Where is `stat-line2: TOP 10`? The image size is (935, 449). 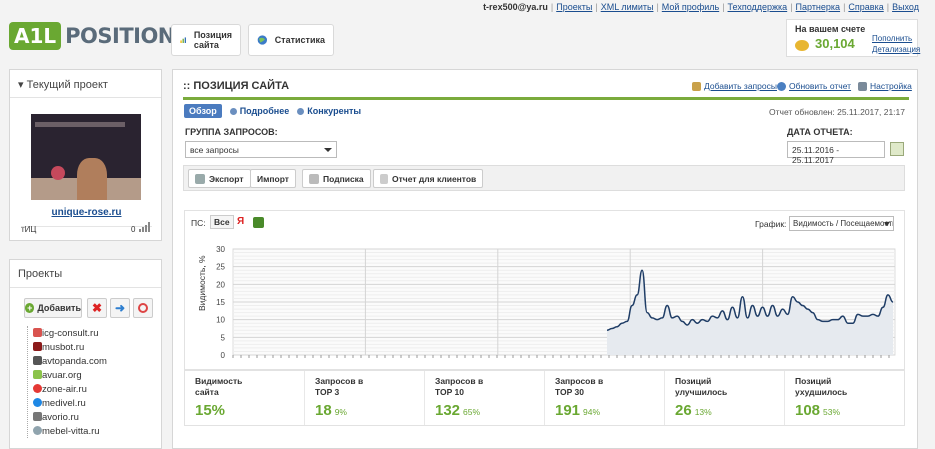 stat-line2: TOP 10 is located at coordinates (449, 392).